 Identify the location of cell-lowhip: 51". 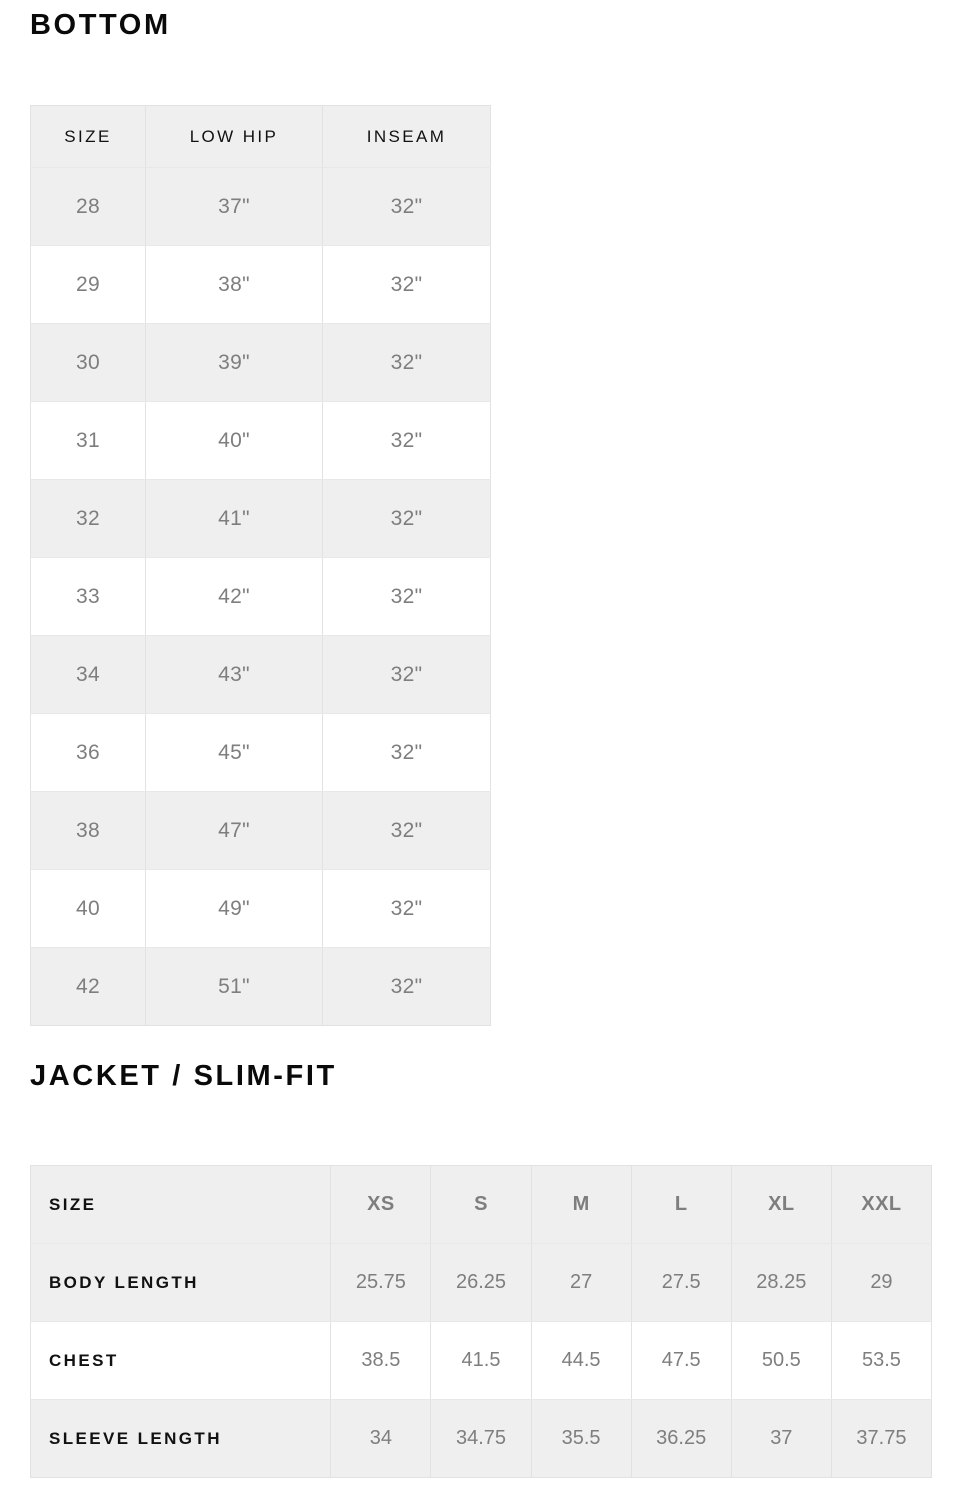
(234, 986).